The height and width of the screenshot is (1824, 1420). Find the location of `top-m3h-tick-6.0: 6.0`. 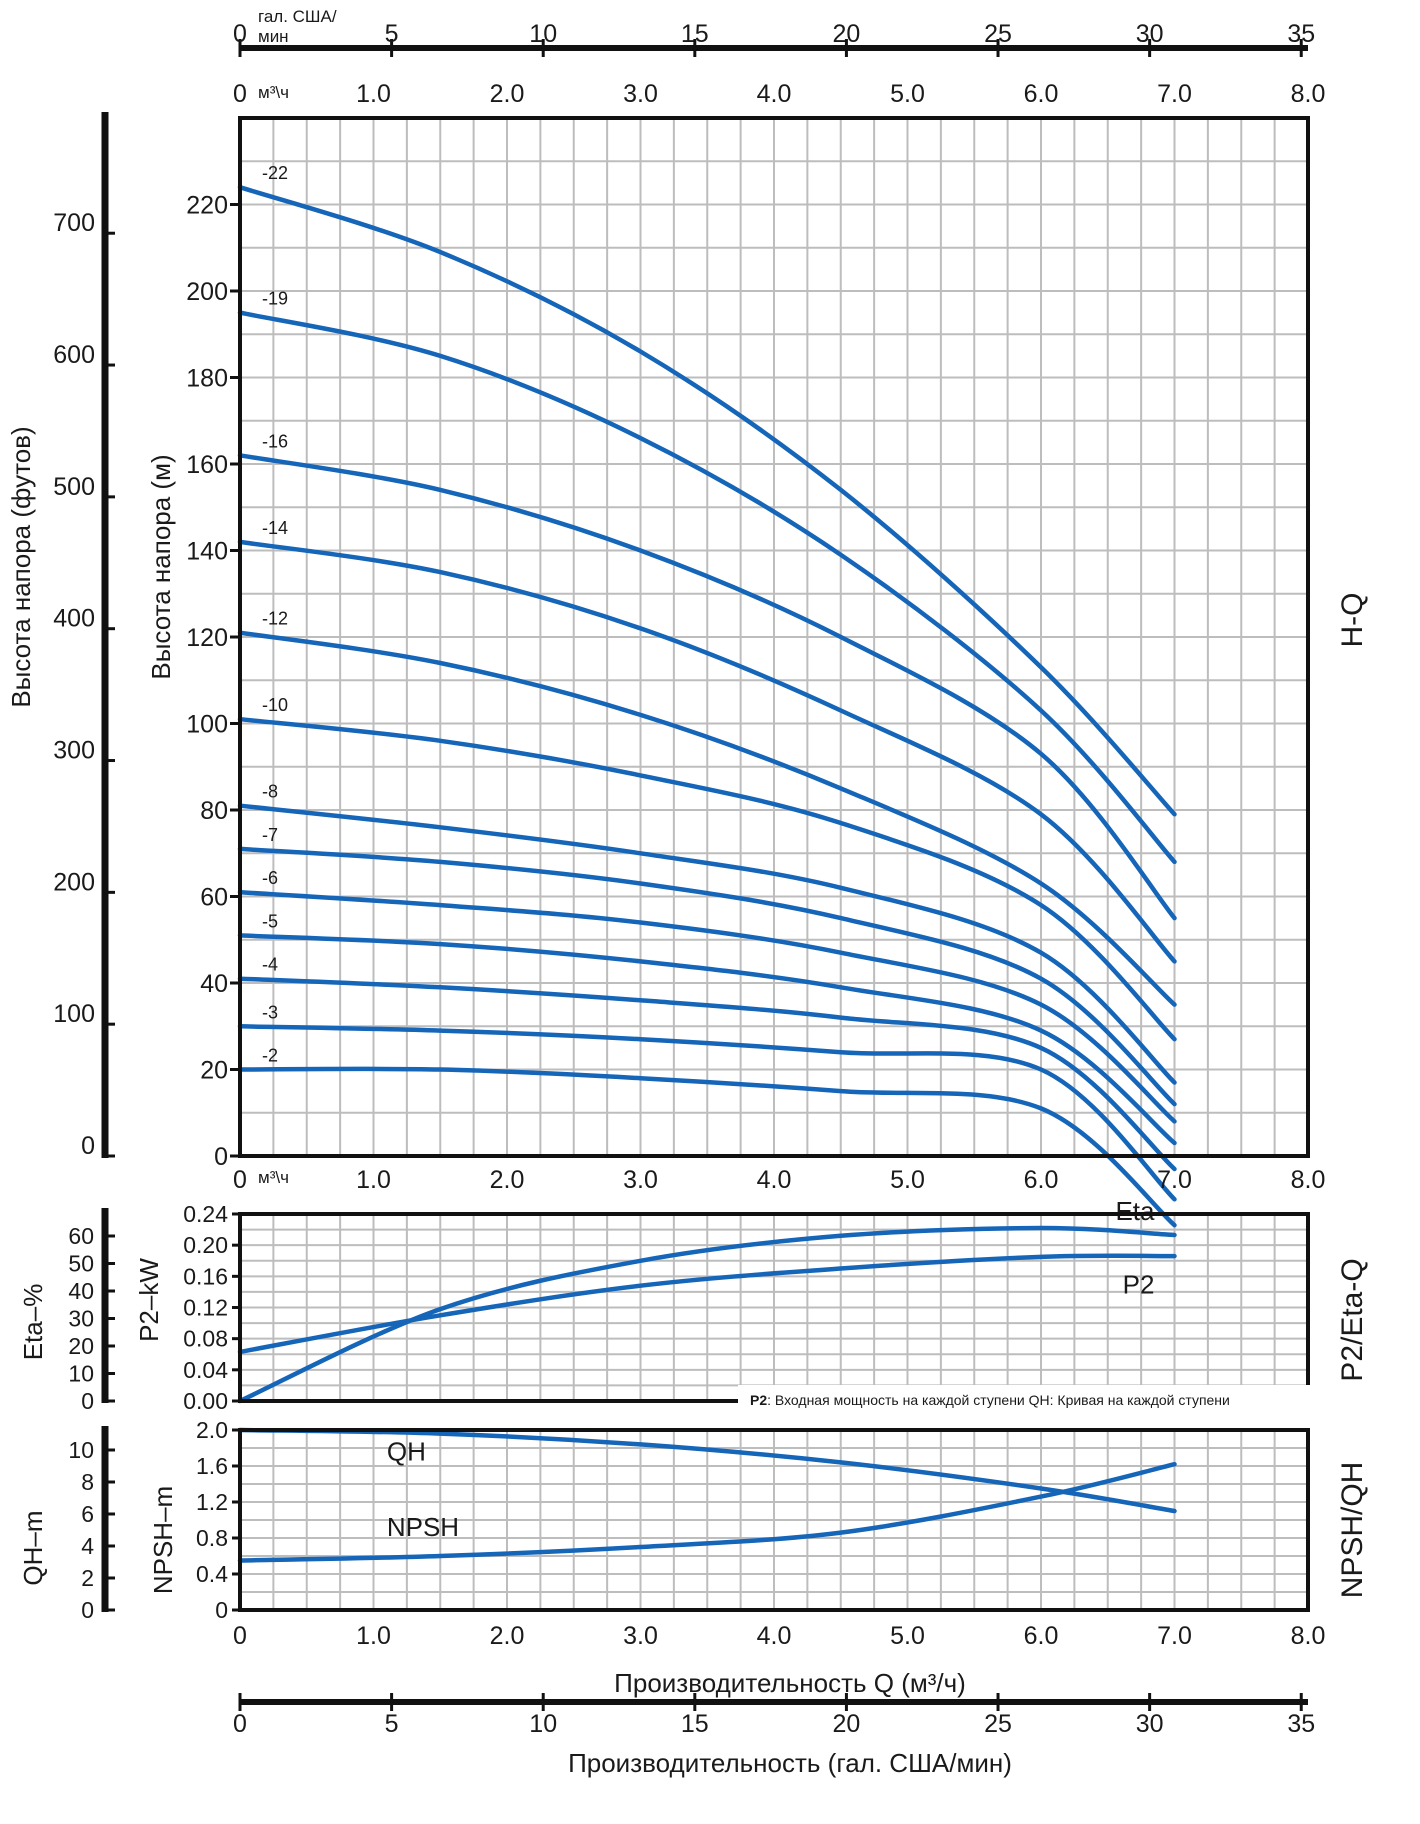

top-m3h-tick-6.0: 6.0 is located at coordinates (1041, 94).